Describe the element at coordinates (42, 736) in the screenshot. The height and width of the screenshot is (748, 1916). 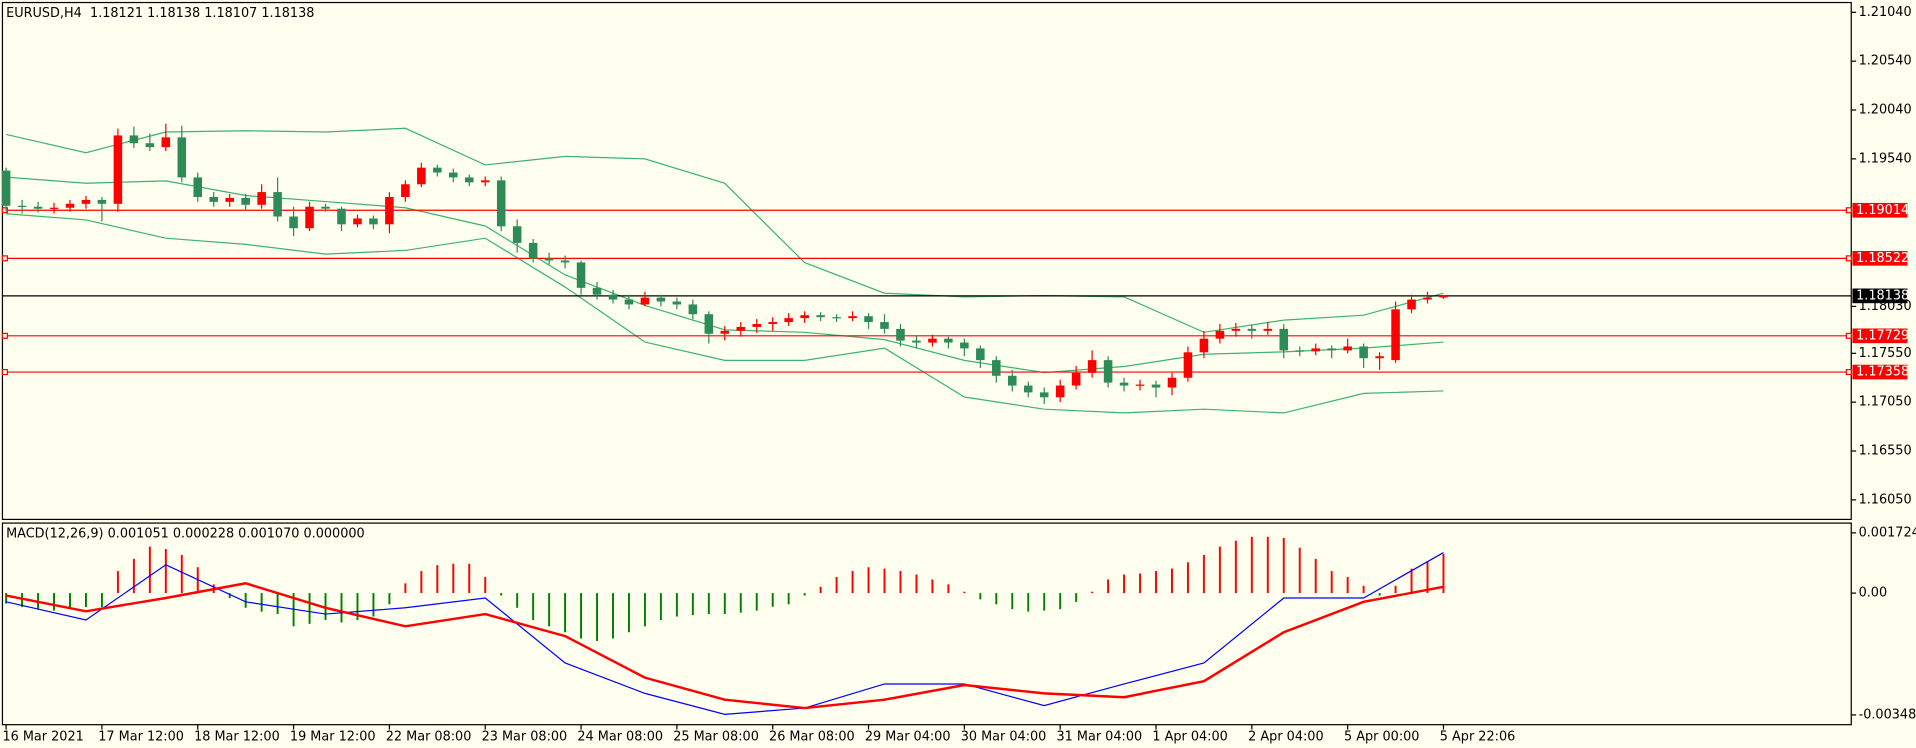
I see `x-tick-label: 16 Mar 2021` at that location.